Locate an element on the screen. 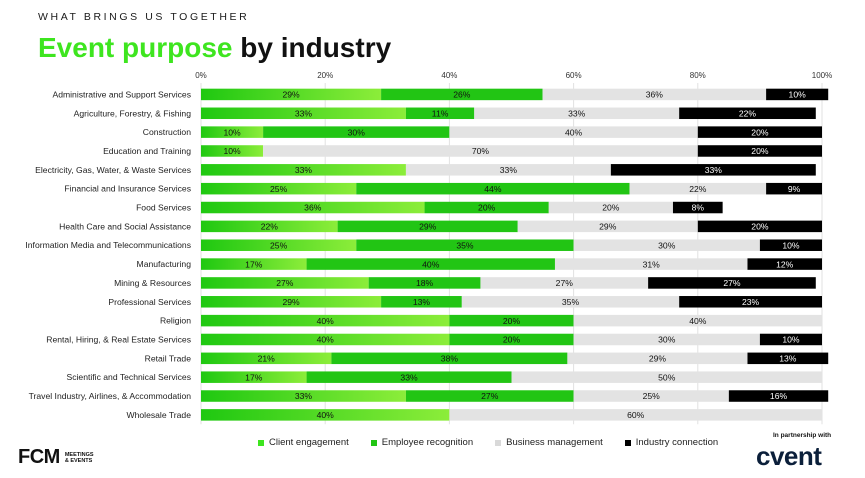 The height and width of the screenshot is (478, 865). category-label: Rental, Hiring, & Real Estate Services is located at coordinates (118, 339).